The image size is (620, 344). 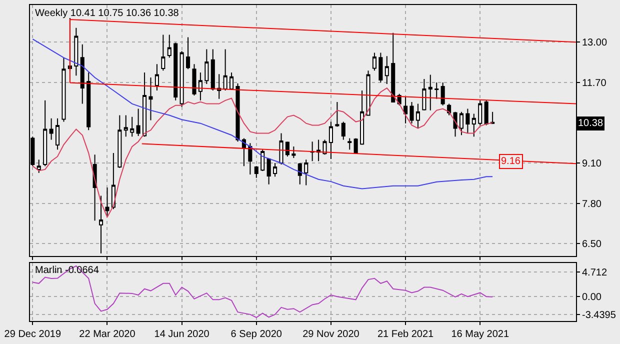 I want to click on x-tick-label: 29 Nov 2020, so click(x=331, y=334).